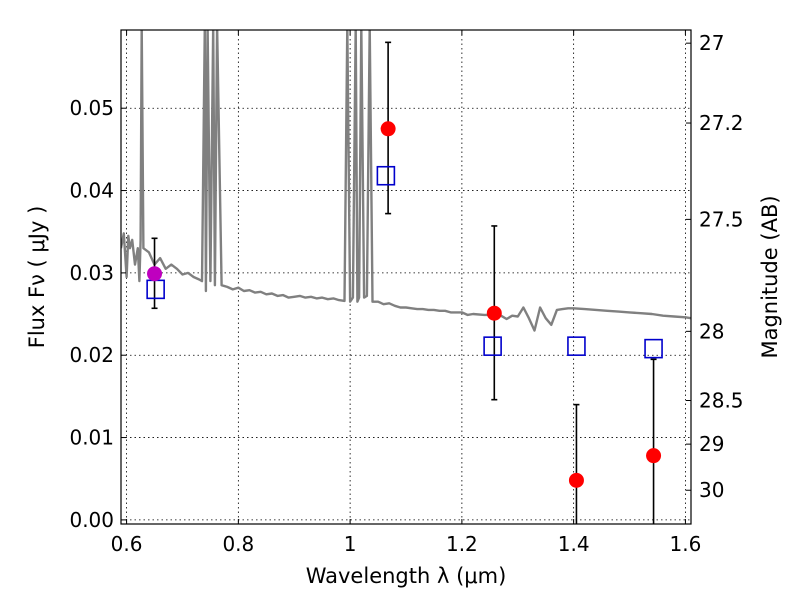 This screenshot has width=800, height=600. What do you see at coordinates (406, 576) in the screenshot?
I see `x-axis-label: Wavelength λ (μm)` at bounding box center [406, 576].